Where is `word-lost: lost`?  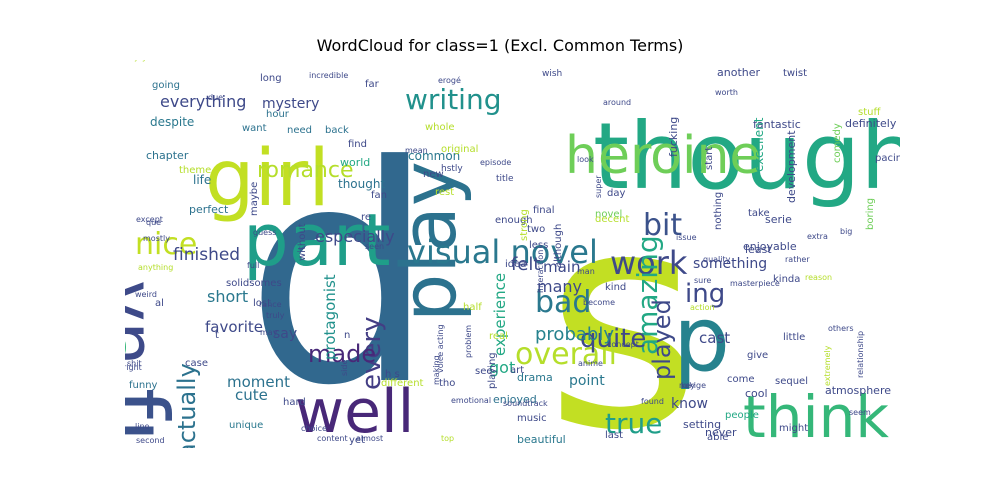
word-lost: lost is located at coordinates (262, 303).